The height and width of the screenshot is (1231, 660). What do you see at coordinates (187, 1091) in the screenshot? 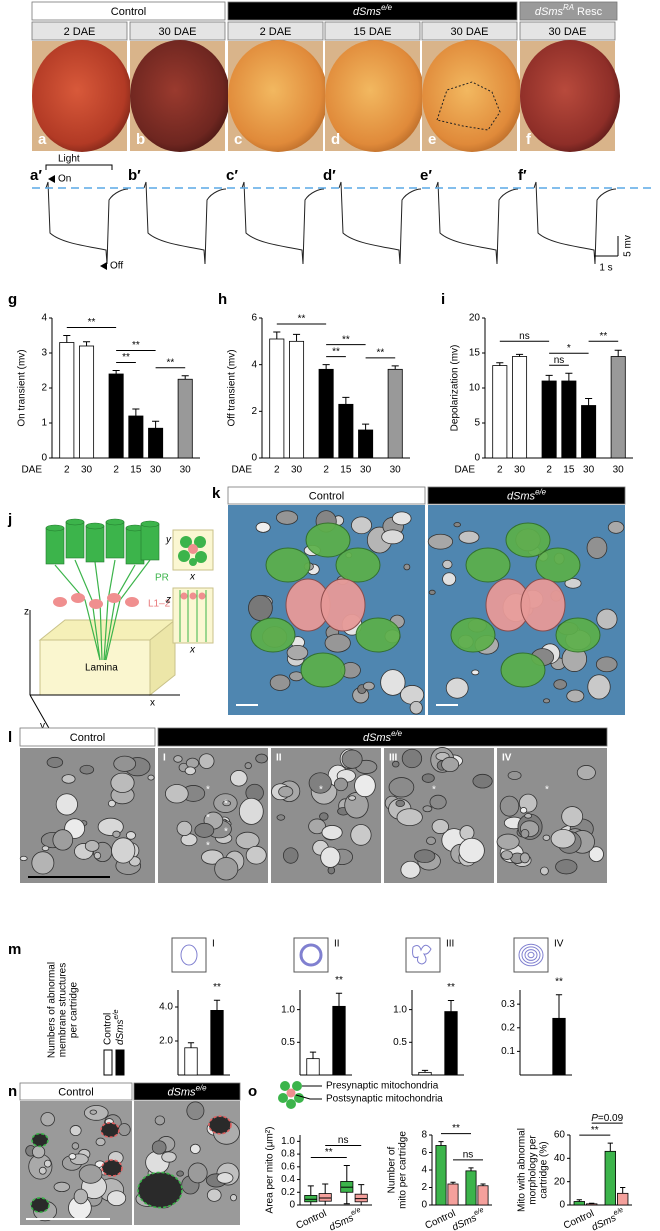
I see `header-label: dSmse/e` at bounding box center [187, 1091].